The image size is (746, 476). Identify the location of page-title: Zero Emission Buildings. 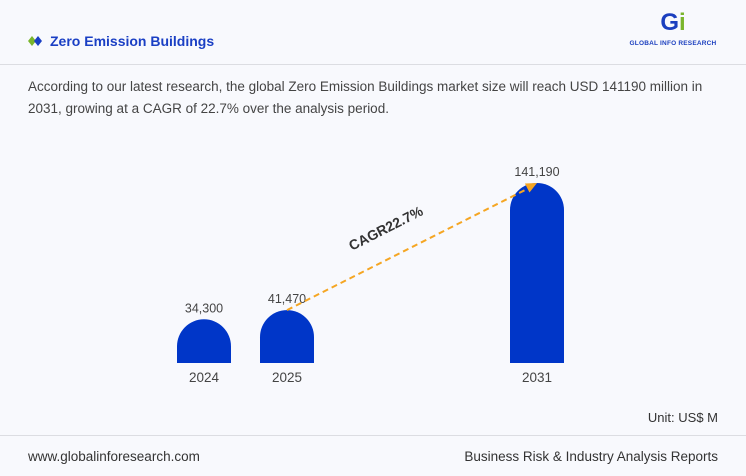
(121, 41).